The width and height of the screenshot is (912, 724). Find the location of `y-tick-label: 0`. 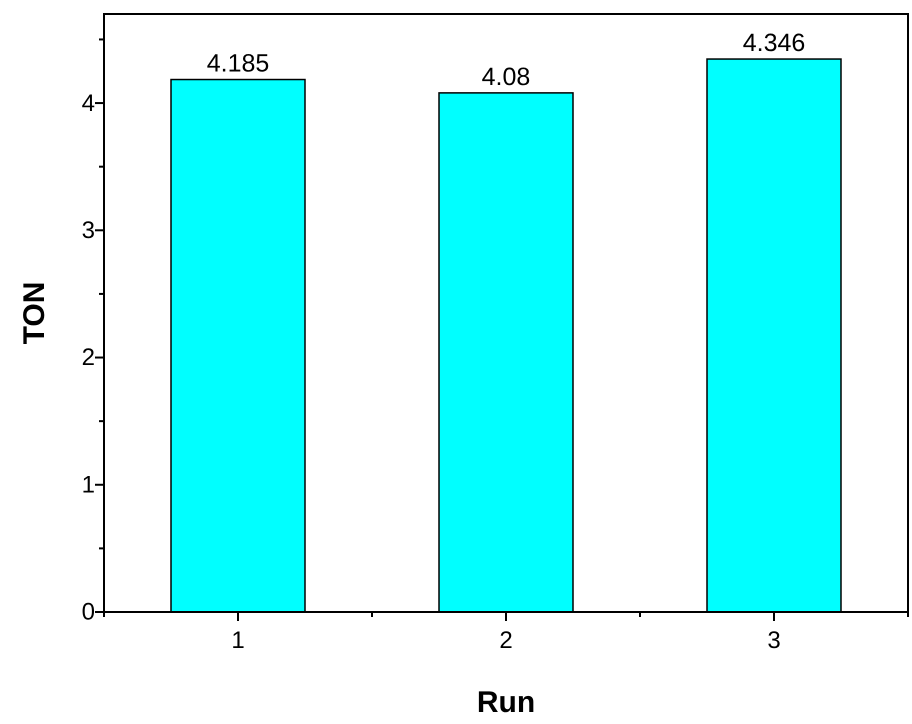

y-tick-label: 0 is located at coordinates (88, 612).